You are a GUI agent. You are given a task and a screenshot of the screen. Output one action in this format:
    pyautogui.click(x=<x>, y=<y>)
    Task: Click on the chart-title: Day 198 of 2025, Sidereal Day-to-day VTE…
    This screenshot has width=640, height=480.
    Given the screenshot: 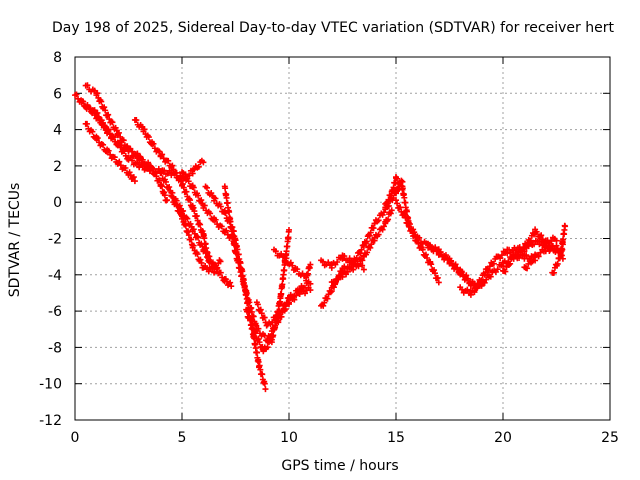 What is the action you would take?
    pyautogui.click(x=333, y=28)
    